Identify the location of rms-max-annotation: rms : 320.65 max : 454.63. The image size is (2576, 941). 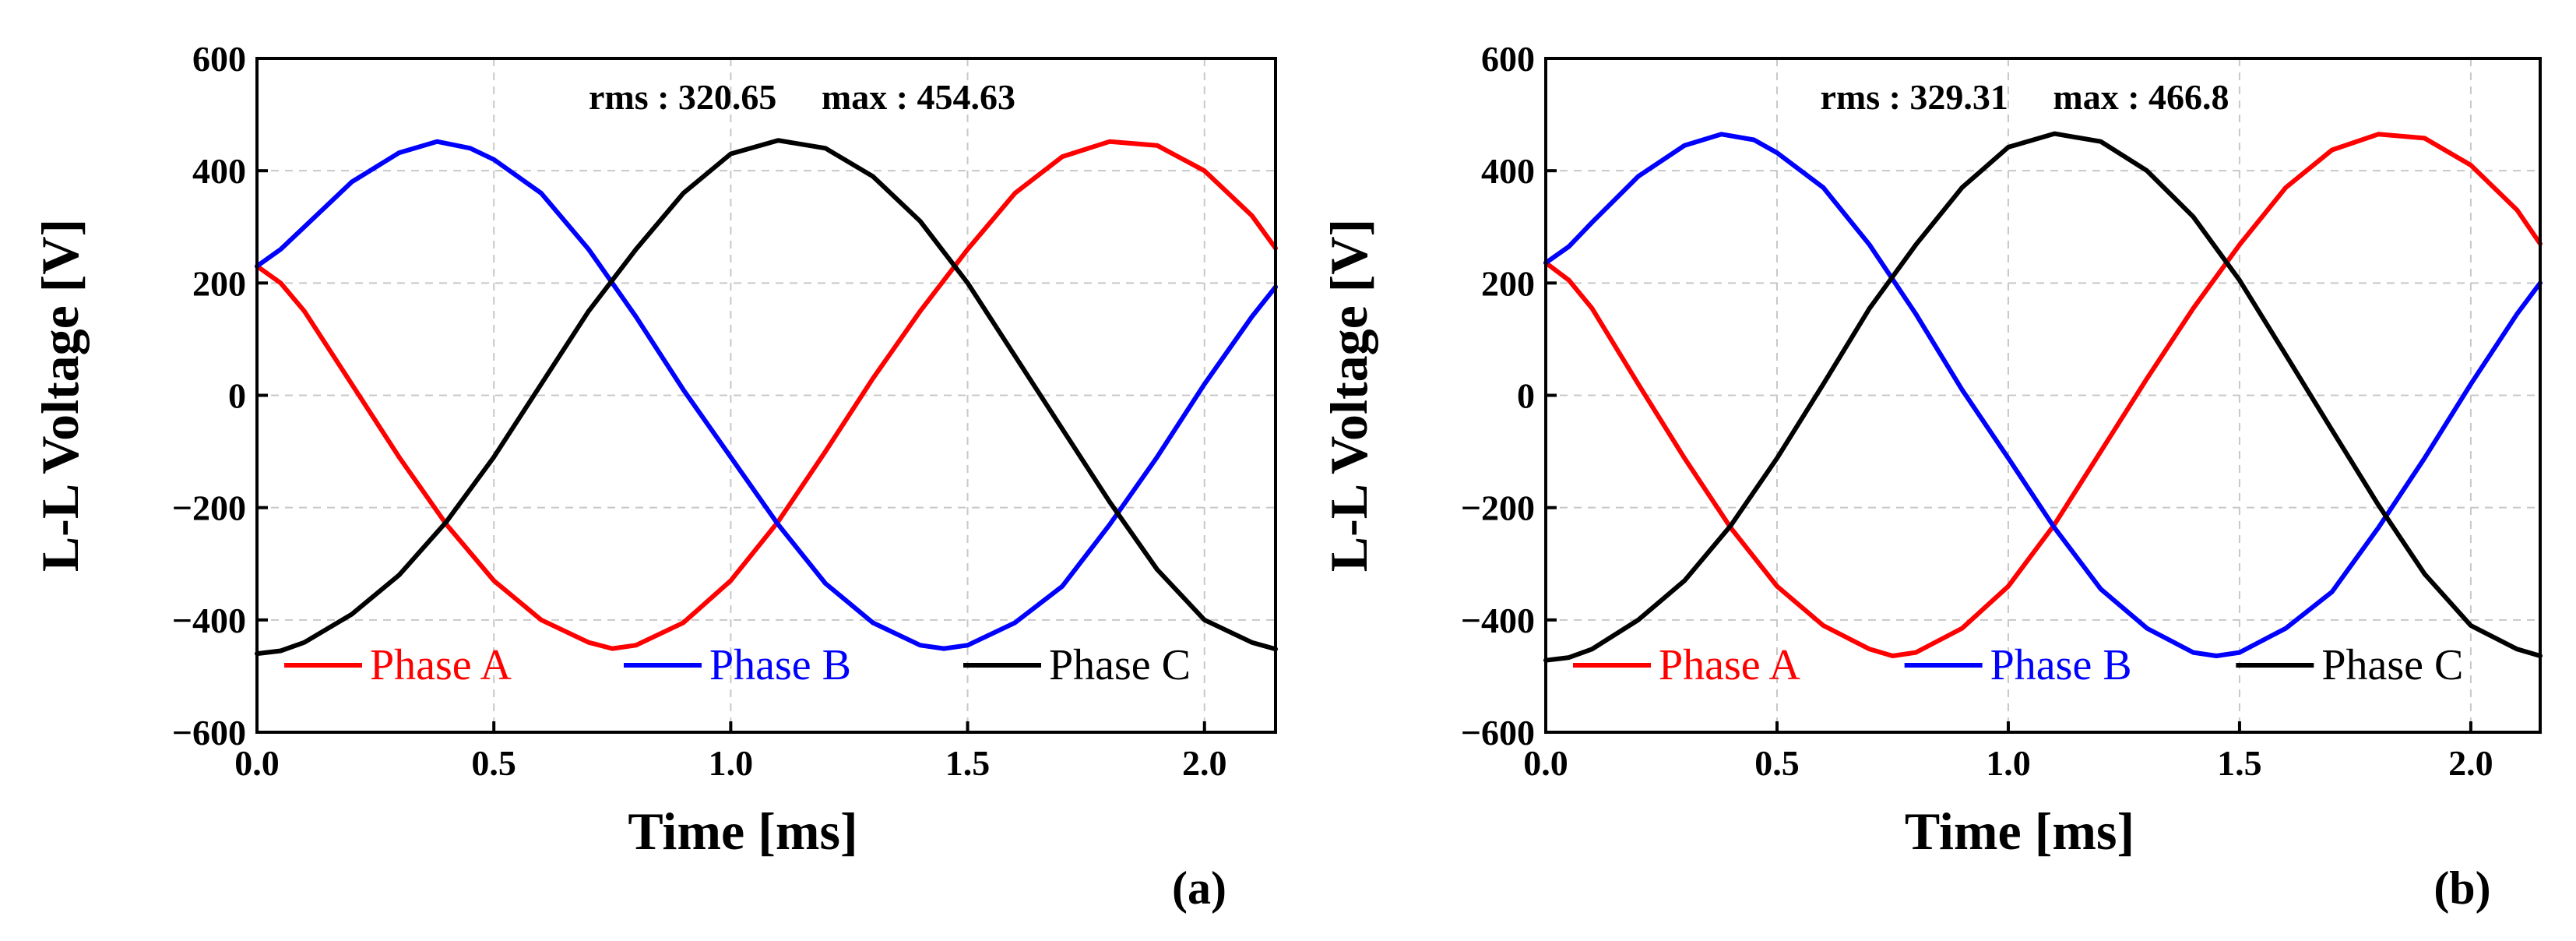
(802, 97).